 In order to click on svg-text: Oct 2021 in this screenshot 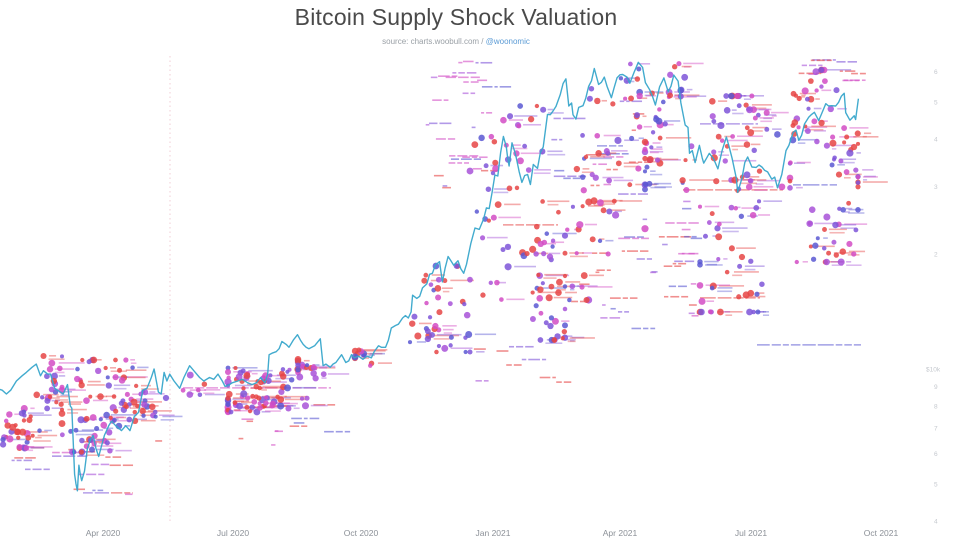, I will do `click(881, 533)`.